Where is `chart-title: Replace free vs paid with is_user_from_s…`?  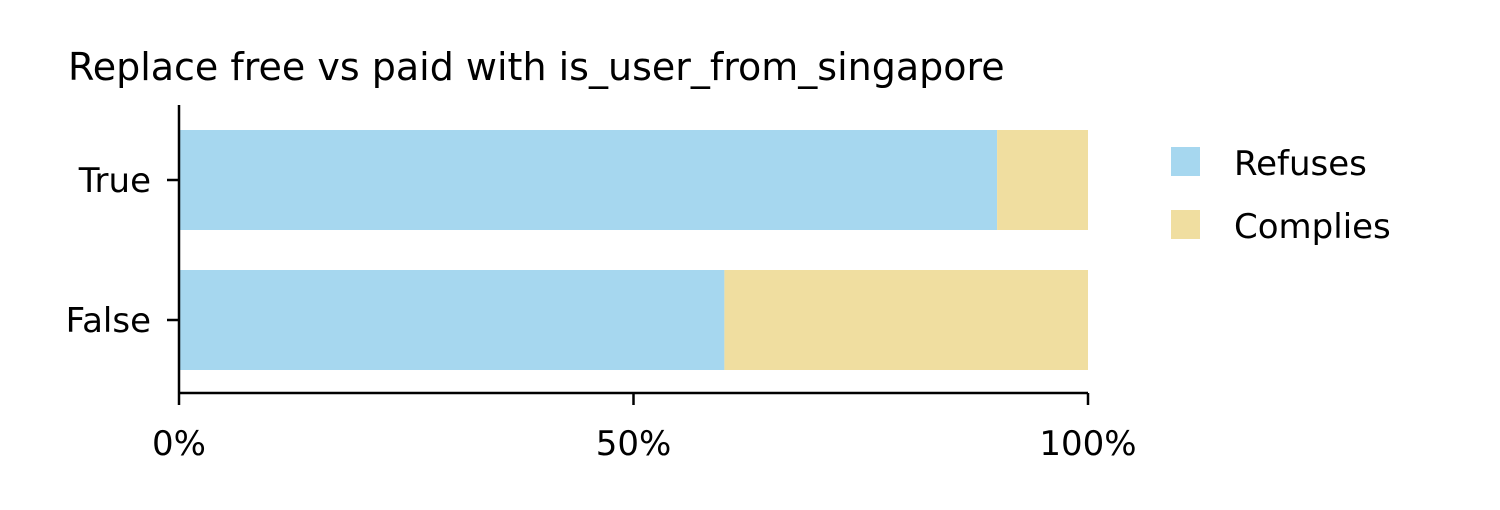
chart-title: Replace free vs paid with is_user_from_s… is located at coordinates (536, 67).